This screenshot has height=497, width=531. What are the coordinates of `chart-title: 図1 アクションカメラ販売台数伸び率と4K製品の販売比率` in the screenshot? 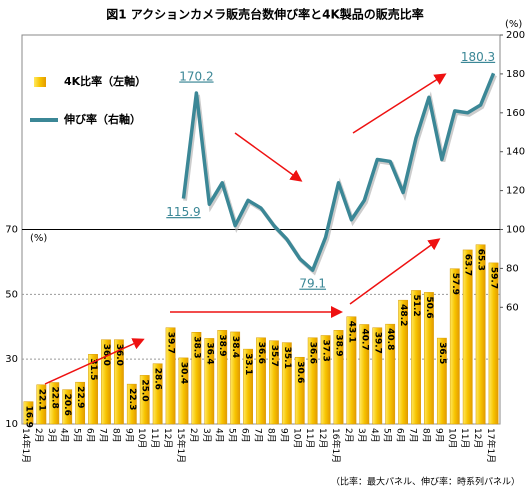 It's located at (265, 14).